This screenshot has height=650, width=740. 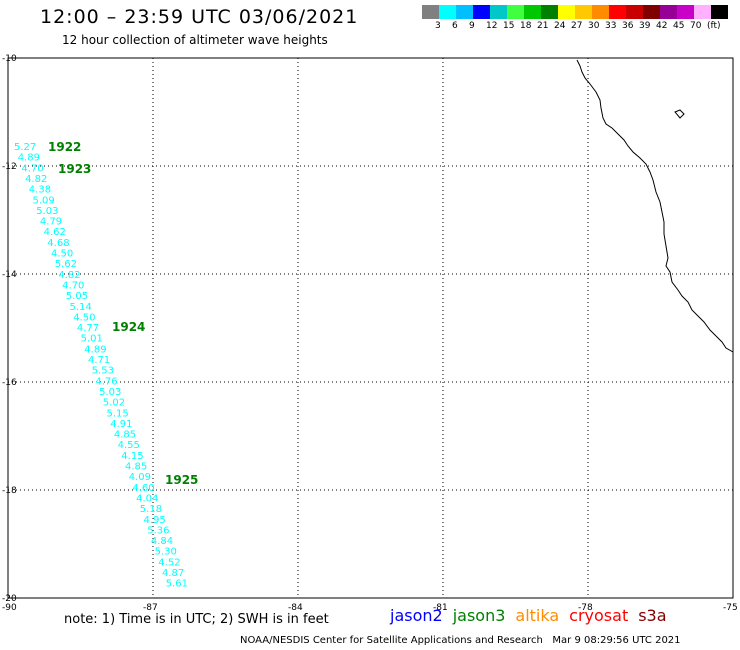 I want to click on scale-label: 15, so click(x=509, y=26).